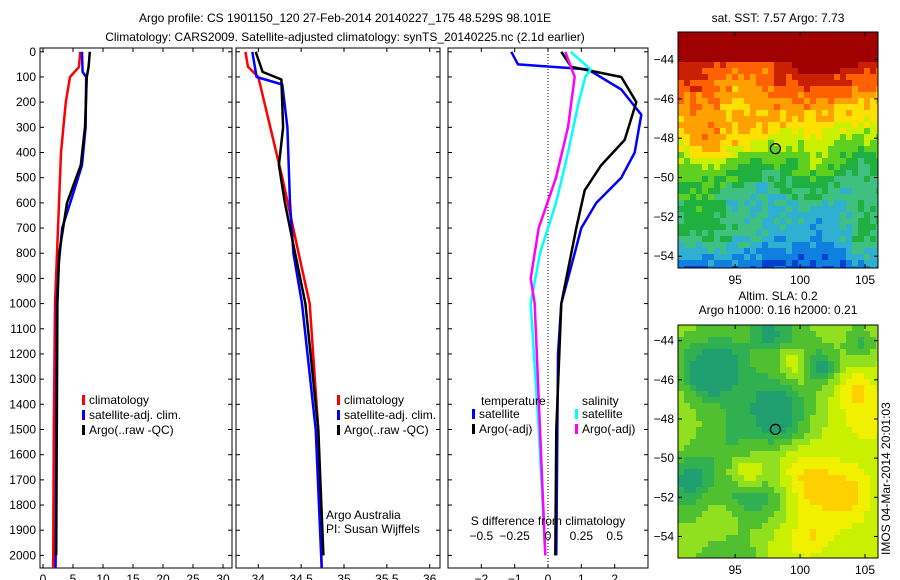 This screenshot has width=900, height=580. What do you see at coordinates (664, 99) in the screenshot?
I see `y-tick-label: −46` at bounding box center [664, 99].